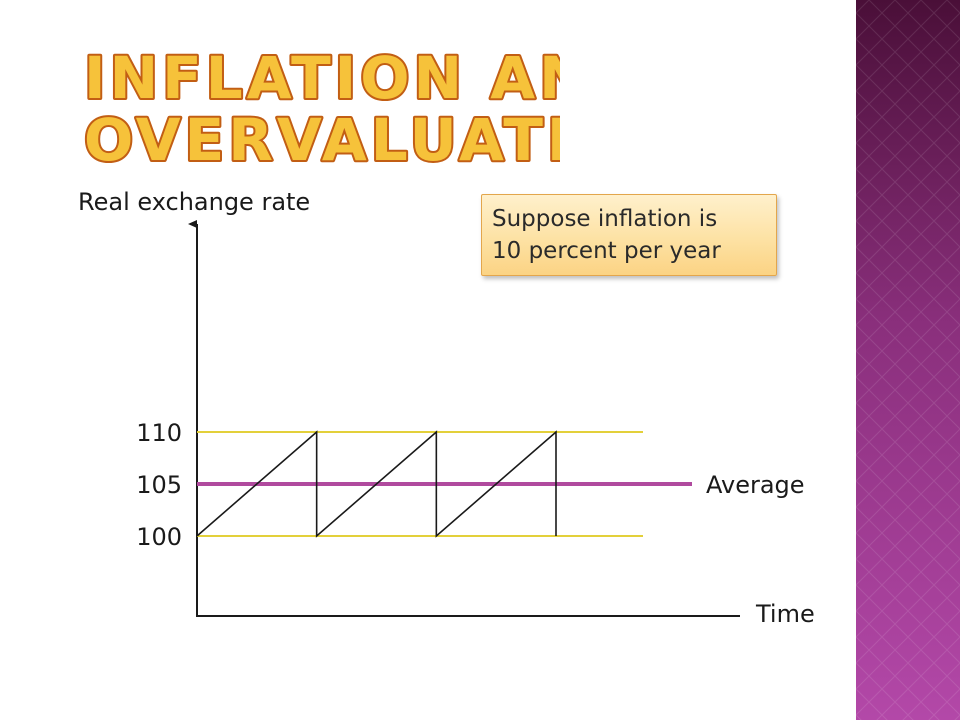 The height and width of the screenshot is (720, 960). I want to click on slide-title-line-2: OVERVALUATION, so click(322, 138).